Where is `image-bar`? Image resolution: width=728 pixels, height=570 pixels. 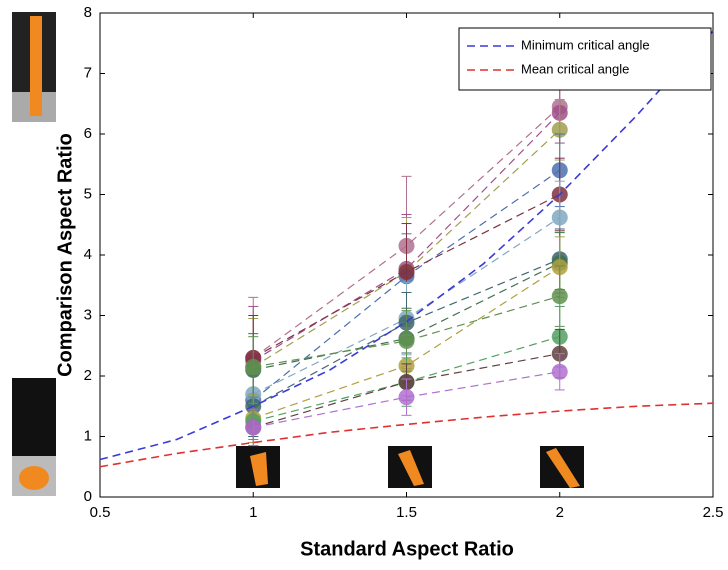 image-bar is located at coordinates (36, 66).